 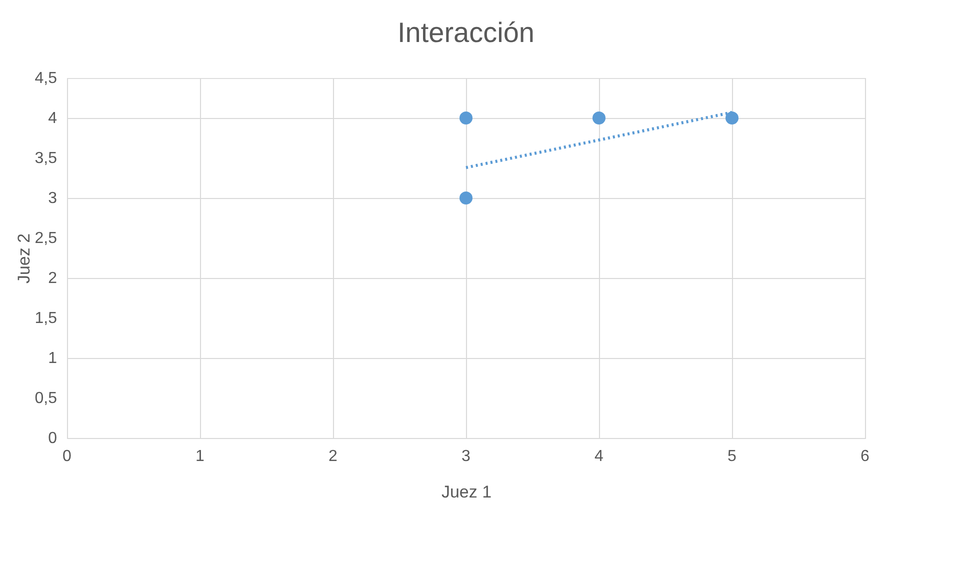 What do you see at coordinates (46, 318) in the screenshot?
I see `y-tick-label: 1,5` at bounding box center [46, 318].